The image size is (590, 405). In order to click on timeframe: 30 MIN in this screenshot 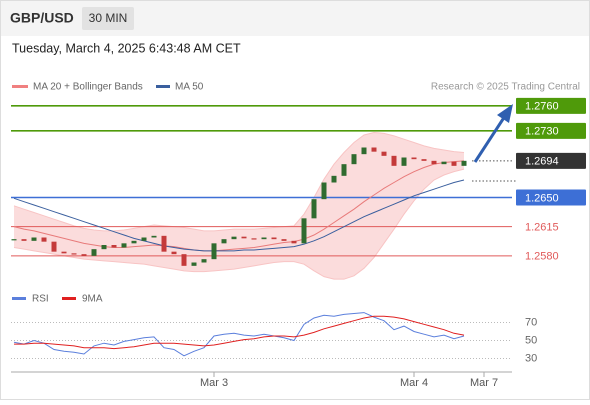, I will do `click(108, 18)`.